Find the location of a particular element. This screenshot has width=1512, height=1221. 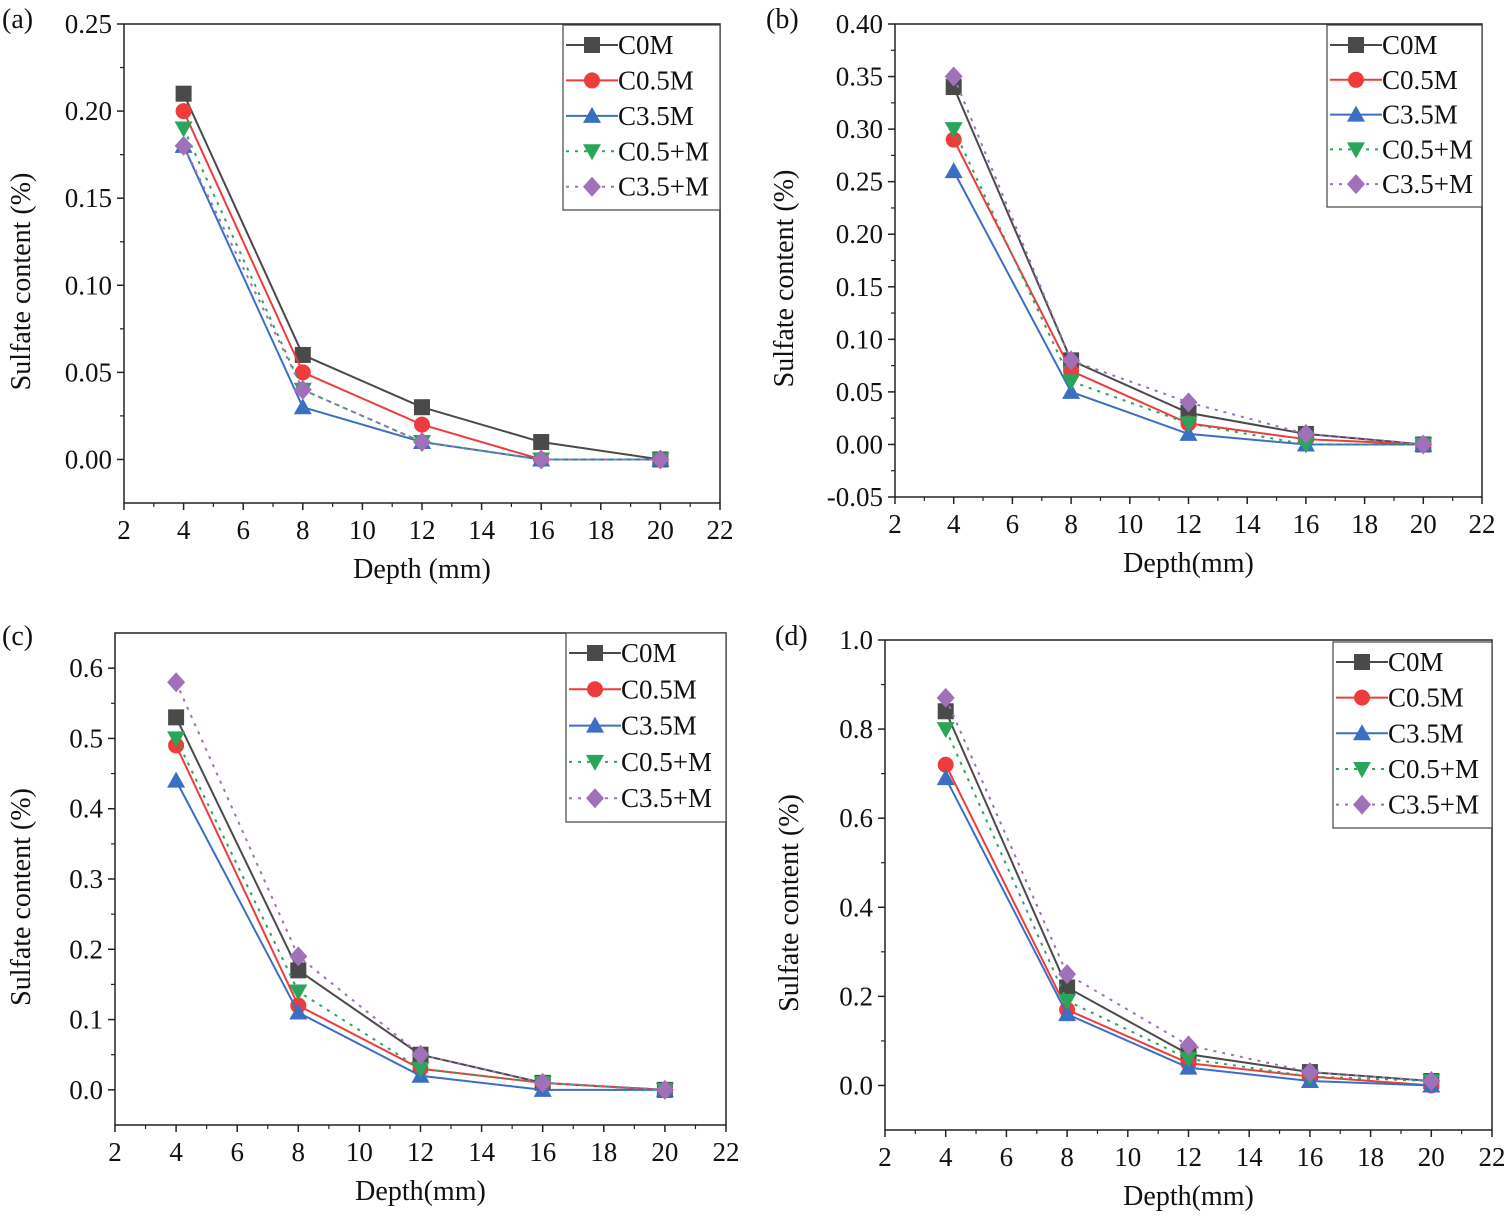

panel-label: (b) is located at coordinates (782, 19).